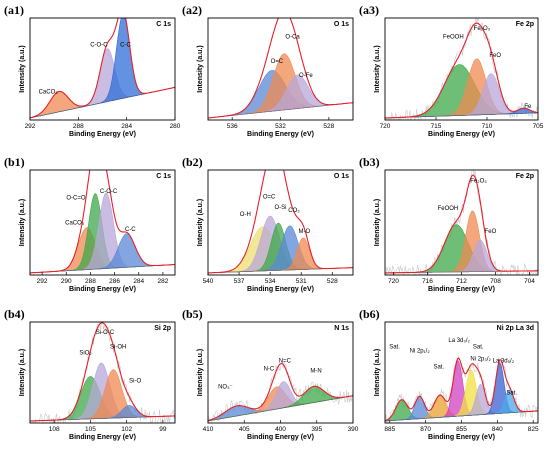 This screenshot has height=465, width=550. What do you see at coordinates (461, 429) in the screenshot?
I see `x-tick-label: 855` at bounding box center [461, 429].